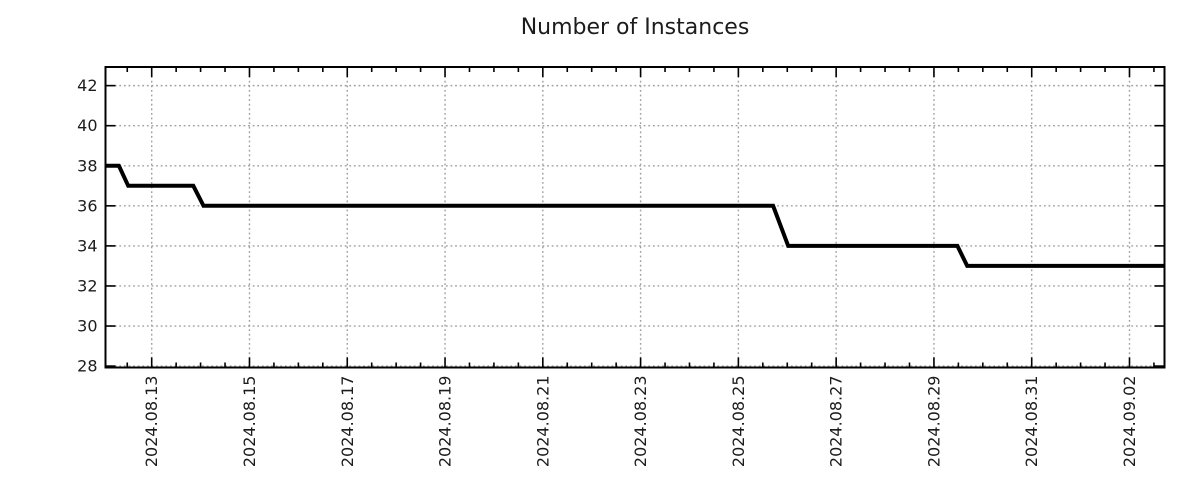 Image resolution: width=1200 pixels, height=500 pixels. Describe the element at coordinates (87, 85) in the screenshot. I see `y-tick-label: 42` at that location.